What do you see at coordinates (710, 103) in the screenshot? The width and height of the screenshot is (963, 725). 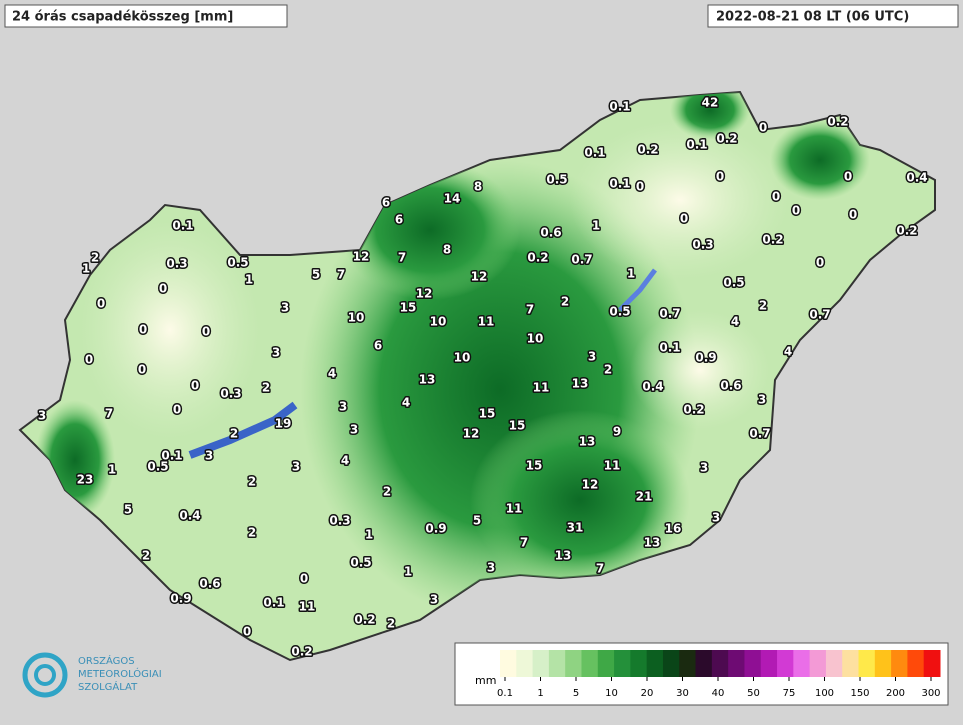 I see `station-value: 42` at bounding box center [710, 103].